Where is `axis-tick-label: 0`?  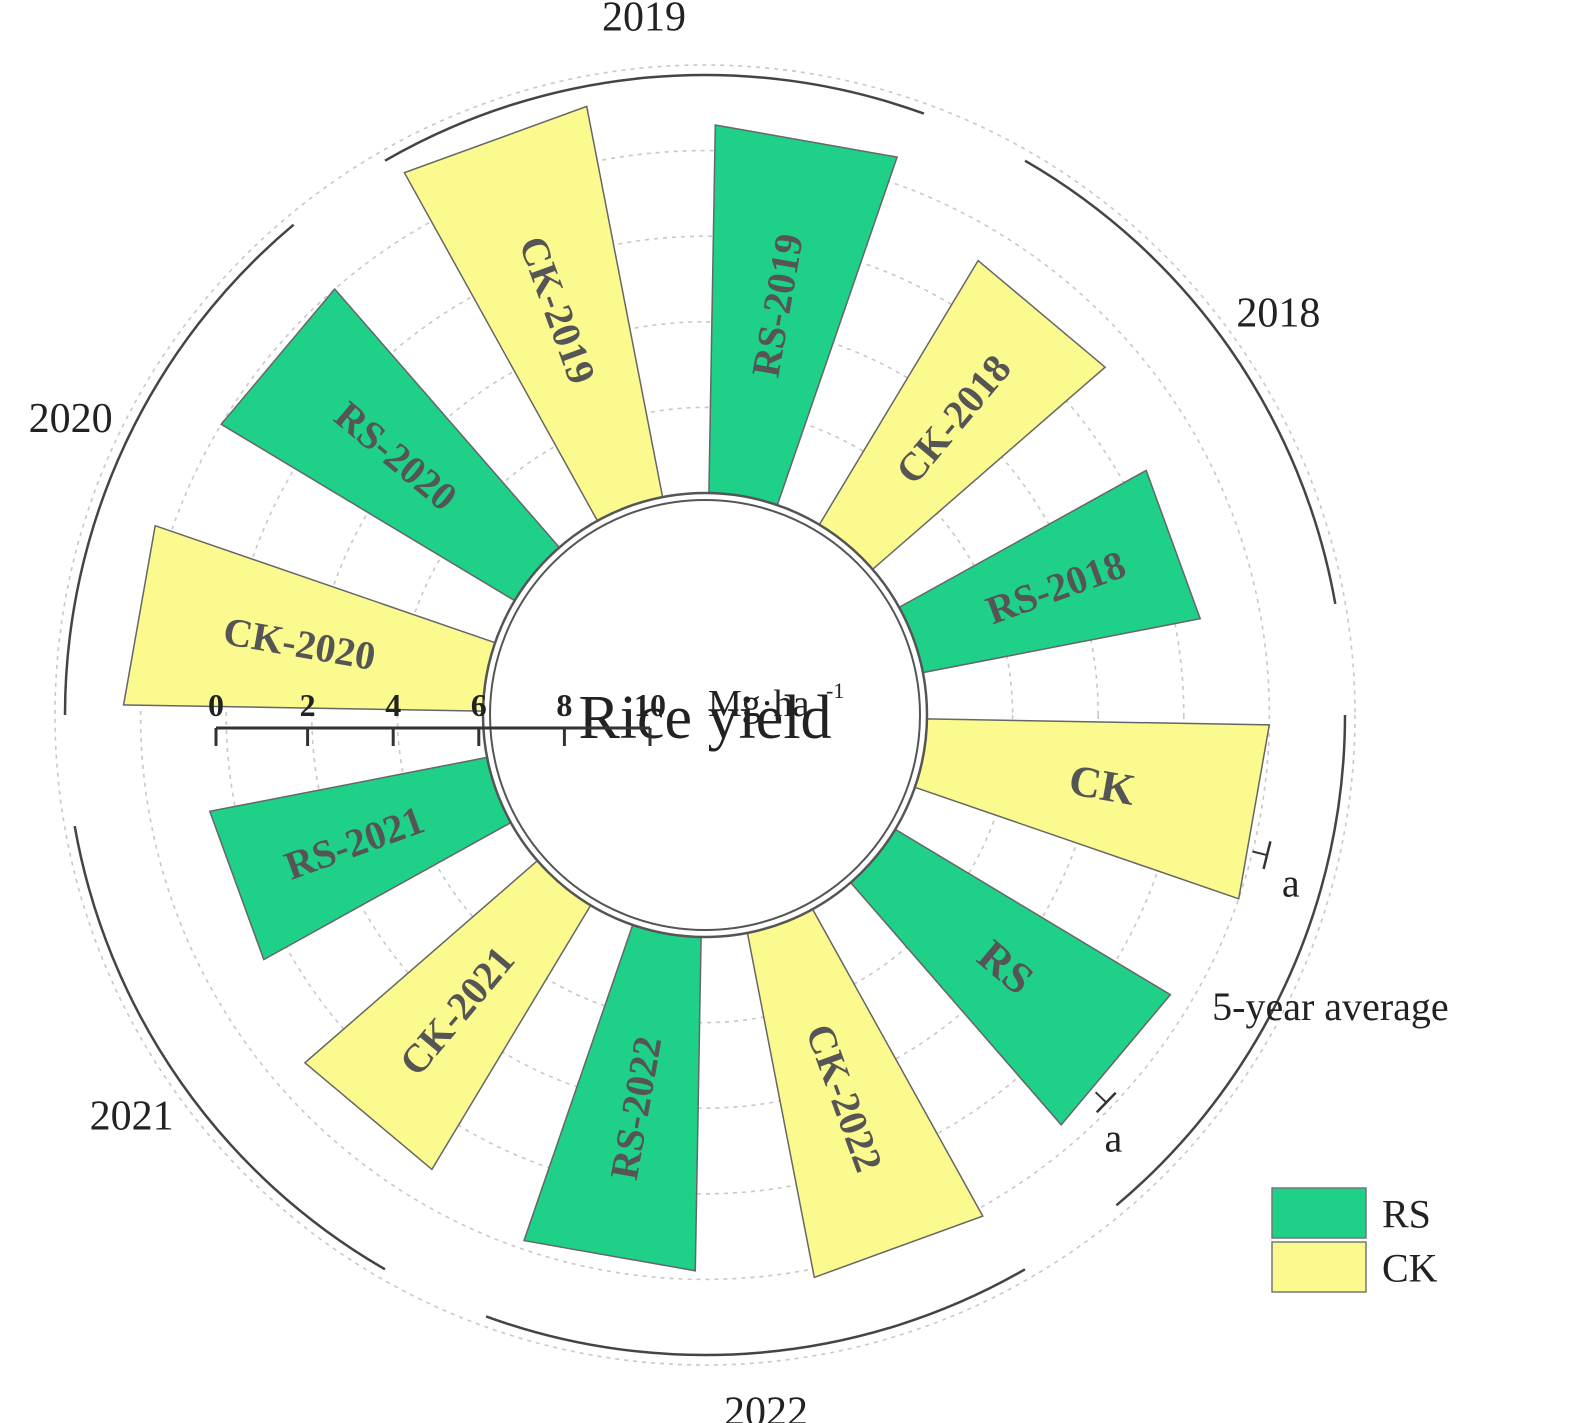 axis-tick-label: 0 is located at coordinates (216, 705).